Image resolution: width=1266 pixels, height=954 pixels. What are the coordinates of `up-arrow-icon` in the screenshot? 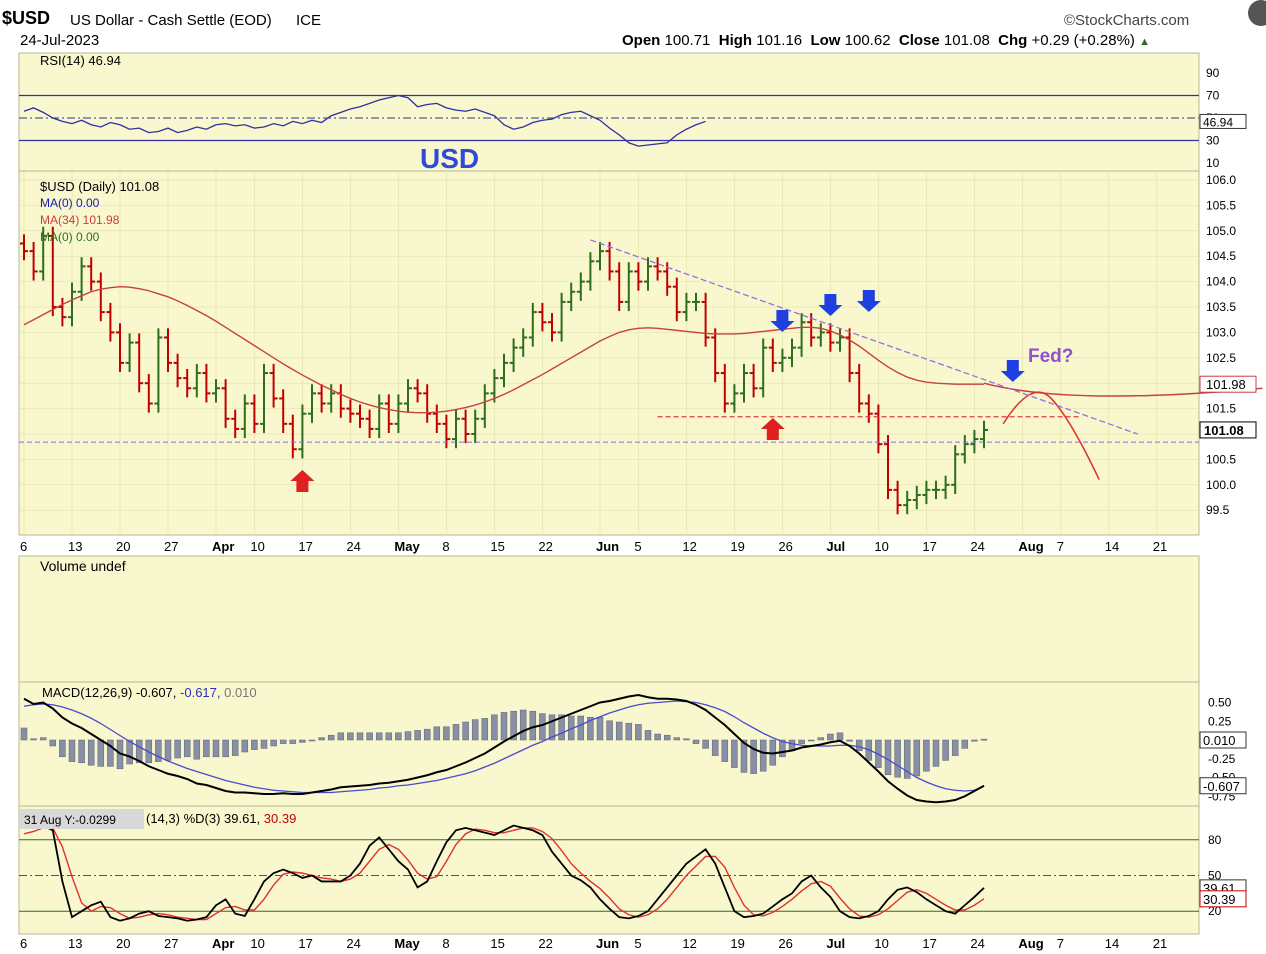 It's located at (772, 429).